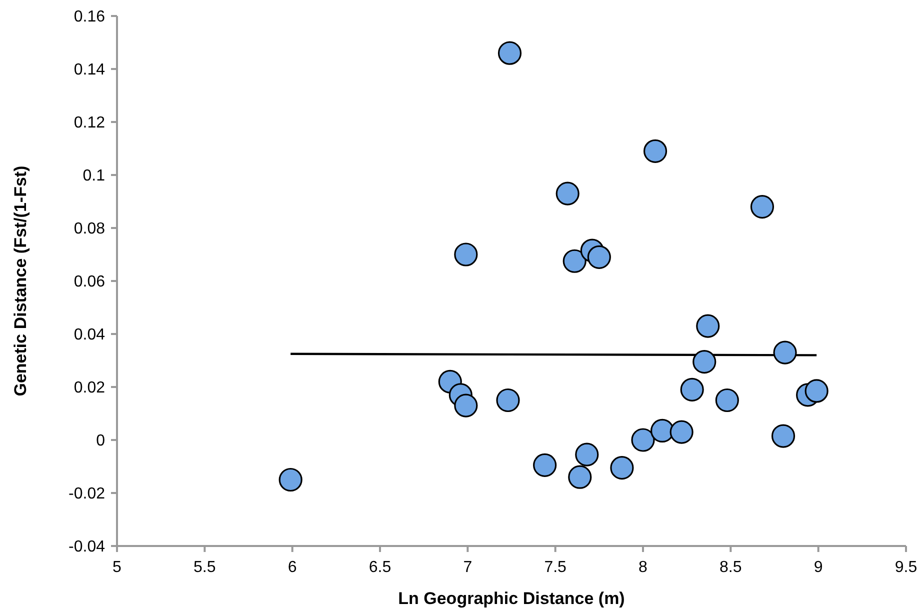 Image resolution: width=922 pixels, height=612 pixels. Describe the element at coordinates (90, 335) in the screenshot. I see `y-tick-label: 0.04` at that location.